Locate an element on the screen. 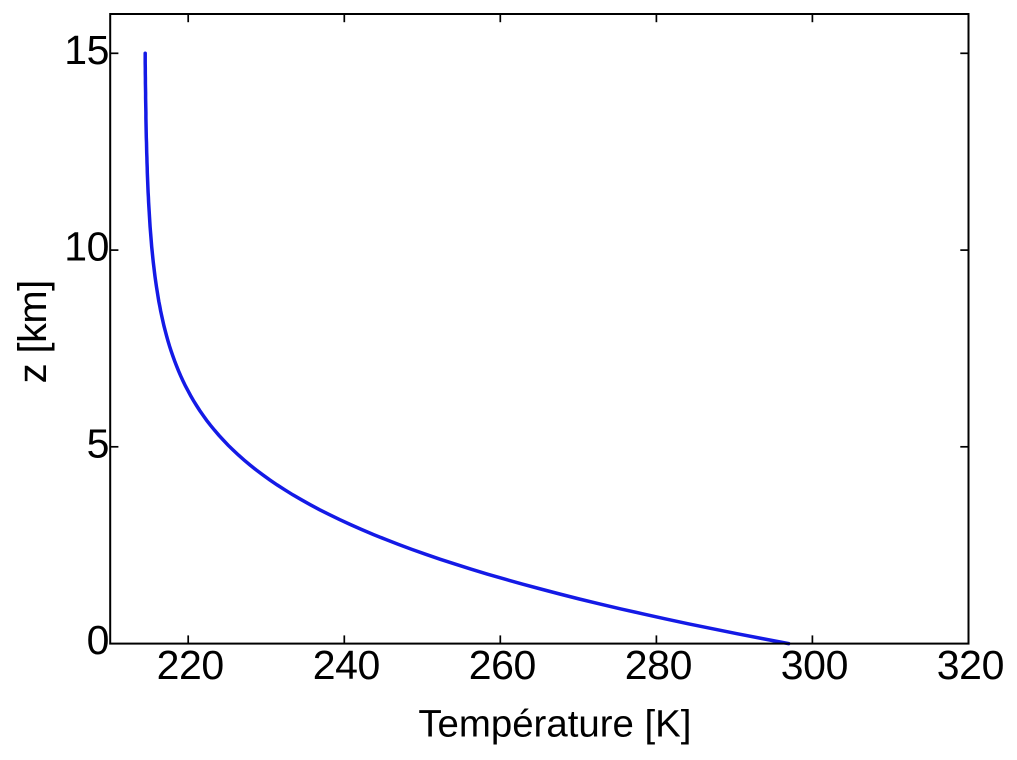  svg-text: z [km] is located at coordinates (33, 331).